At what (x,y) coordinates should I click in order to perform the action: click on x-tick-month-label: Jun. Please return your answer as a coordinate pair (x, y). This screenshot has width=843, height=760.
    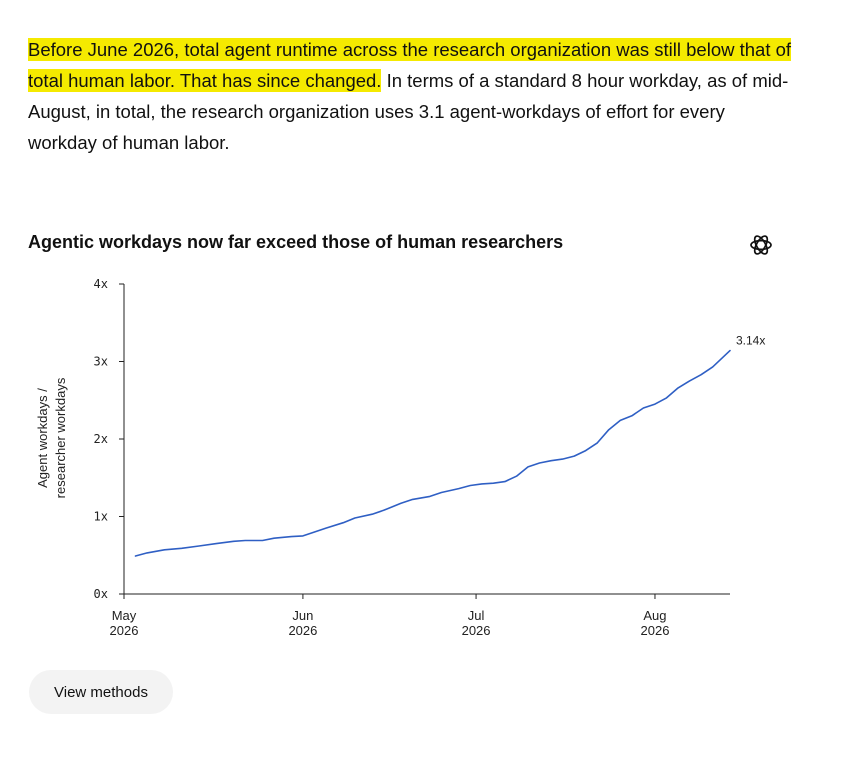
    Looking at the image, I should click on (302, 615).